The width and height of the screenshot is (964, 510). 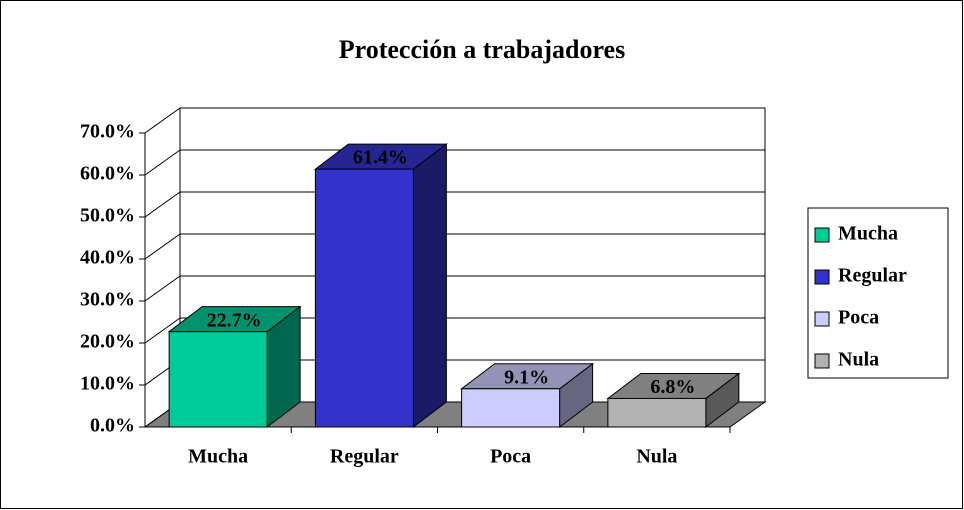 What do you see at coordinates (218, 457) in the screenshot?
I see `x-tick-label: Mucha` at bounding box center [218, 457].